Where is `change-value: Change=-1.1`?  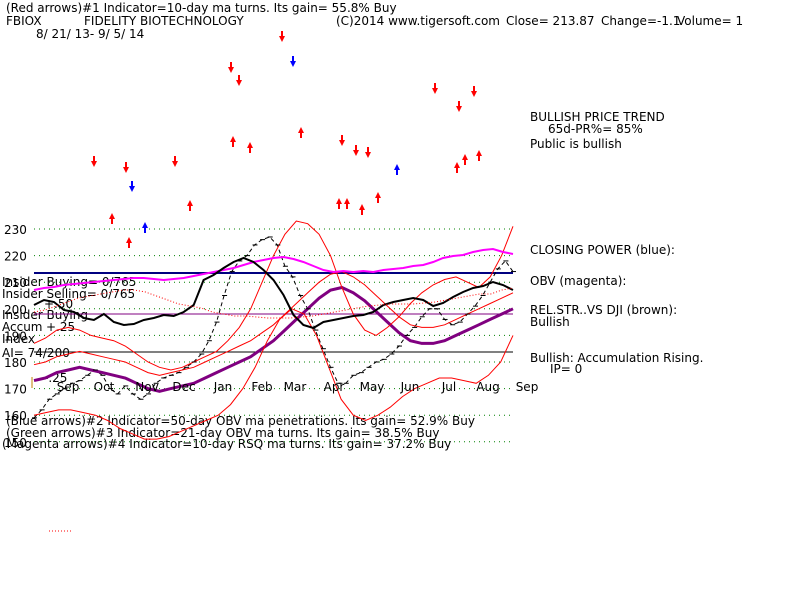 change-value: Change=-1.1 is located at coordinates (641, 21).